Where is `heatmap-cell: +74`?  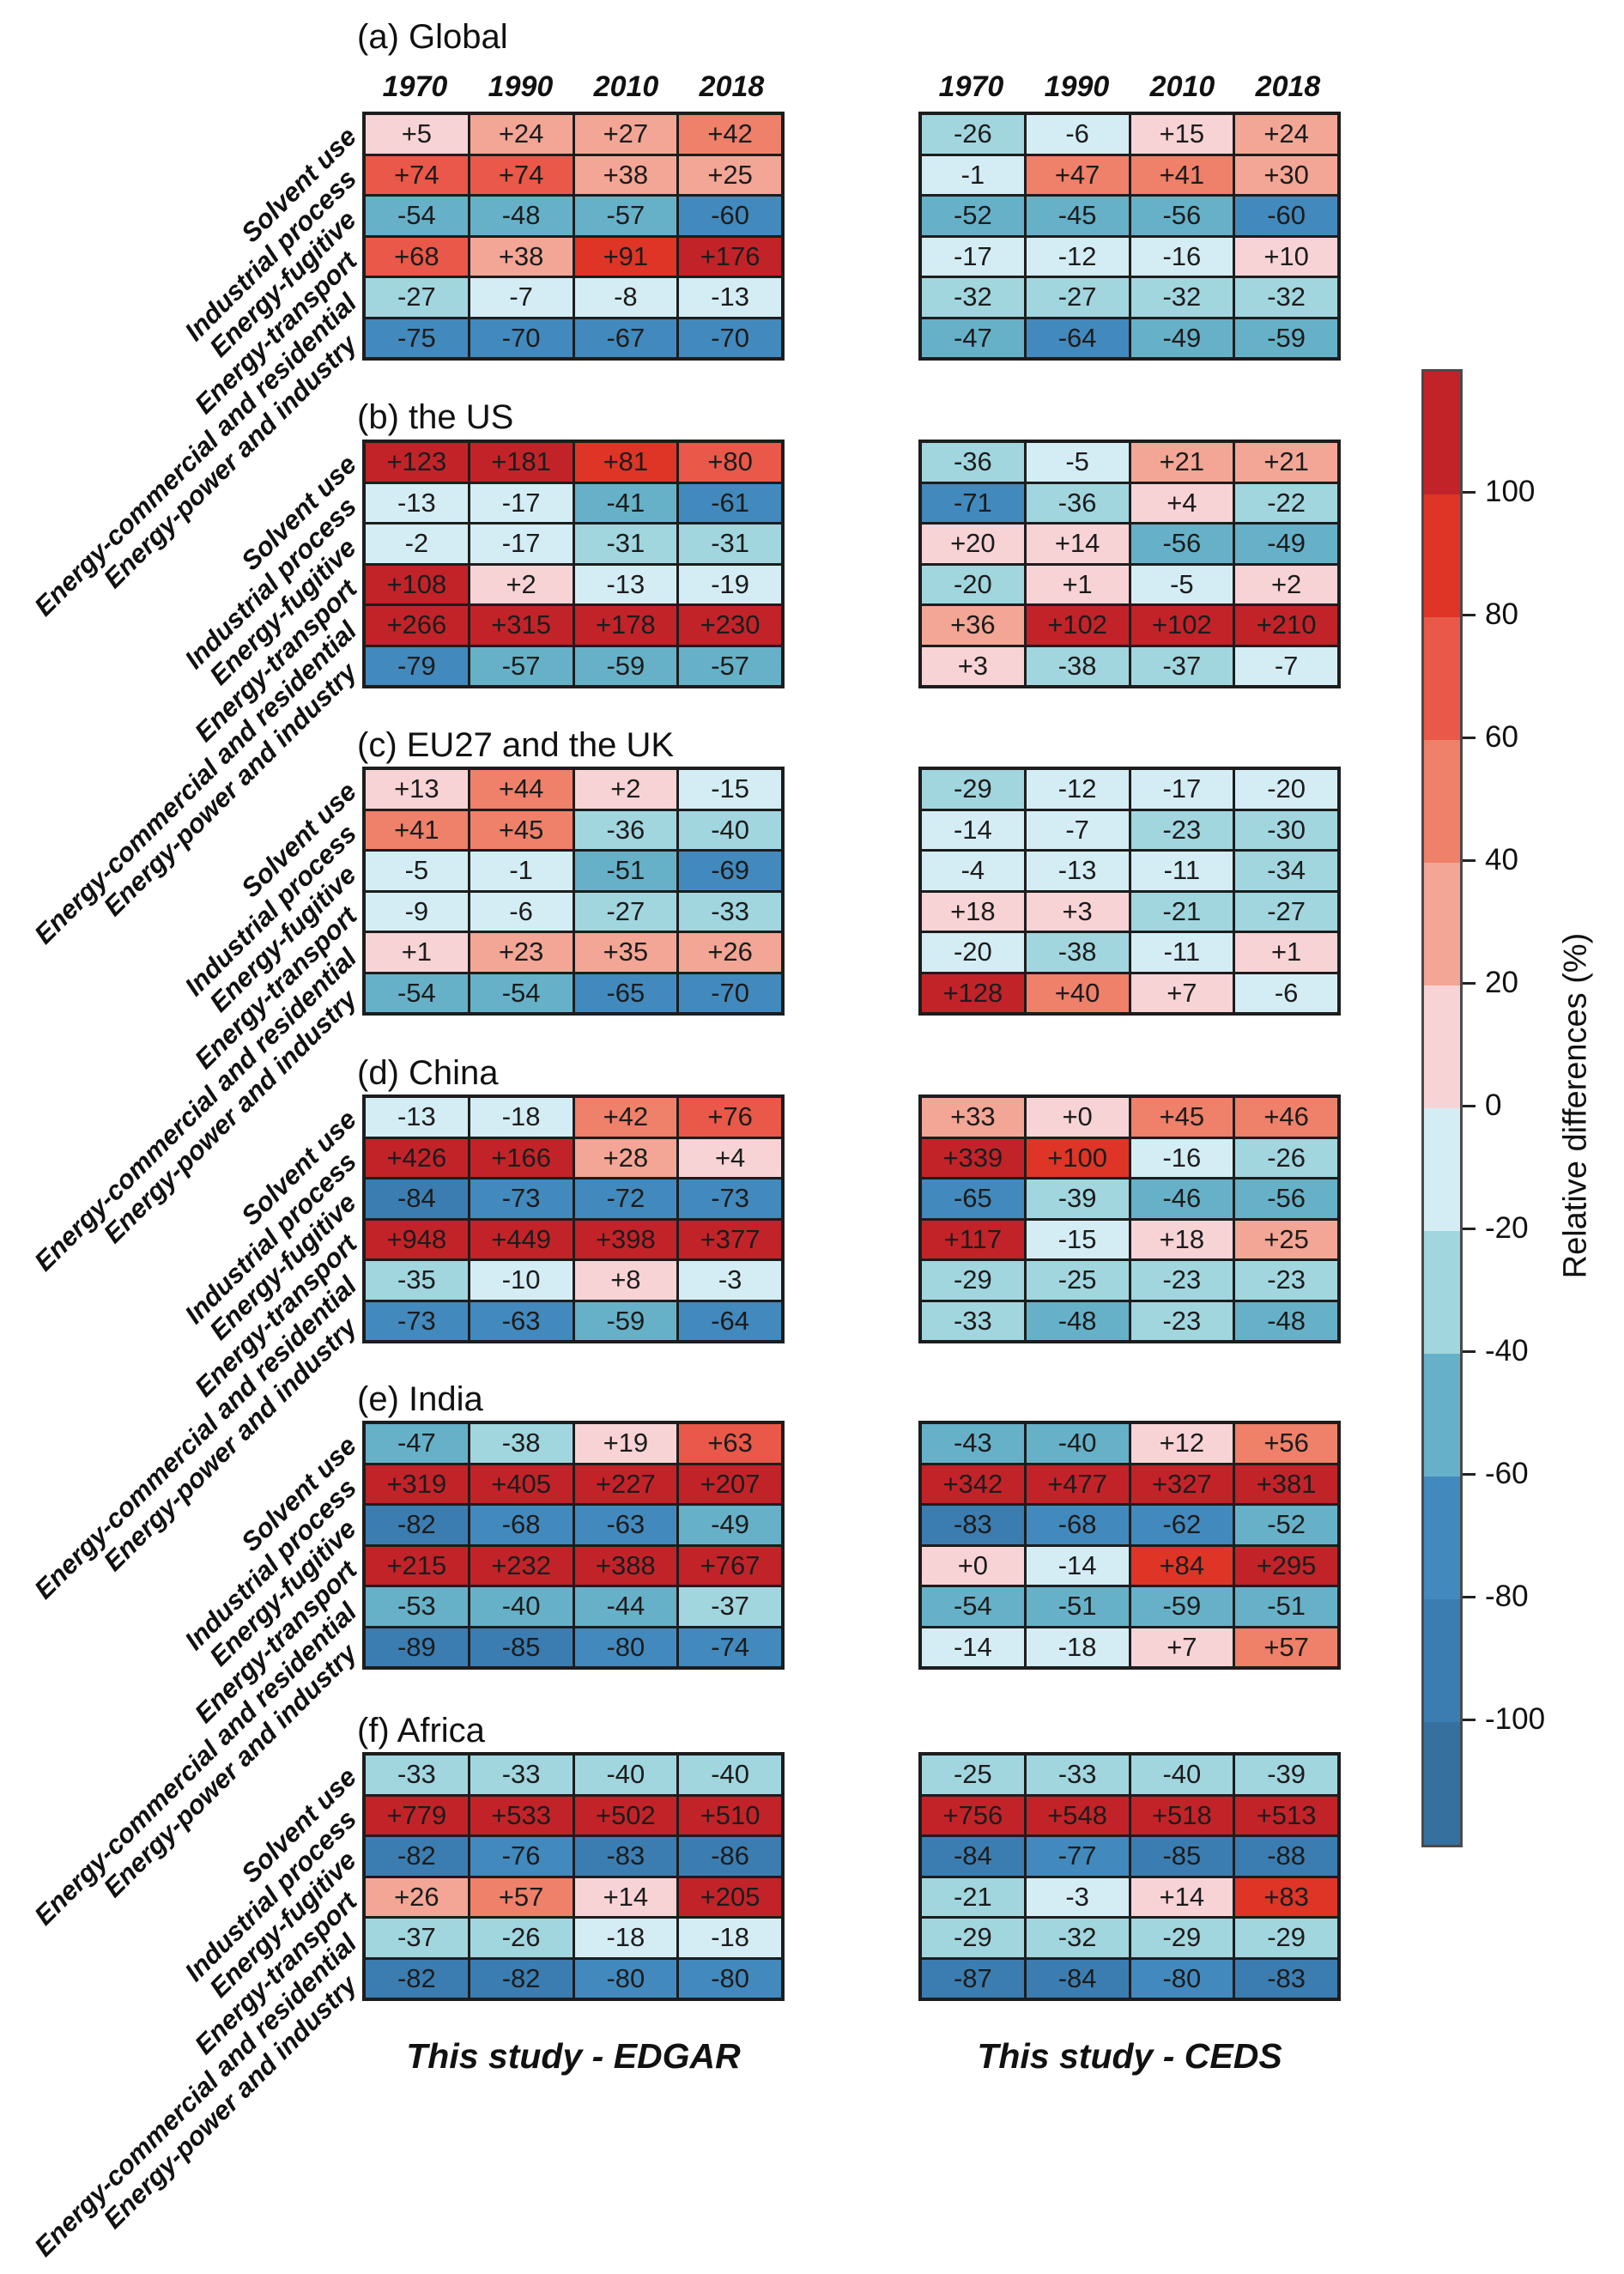 heatmap-cell: +74 is located at coordinates (417, 174).